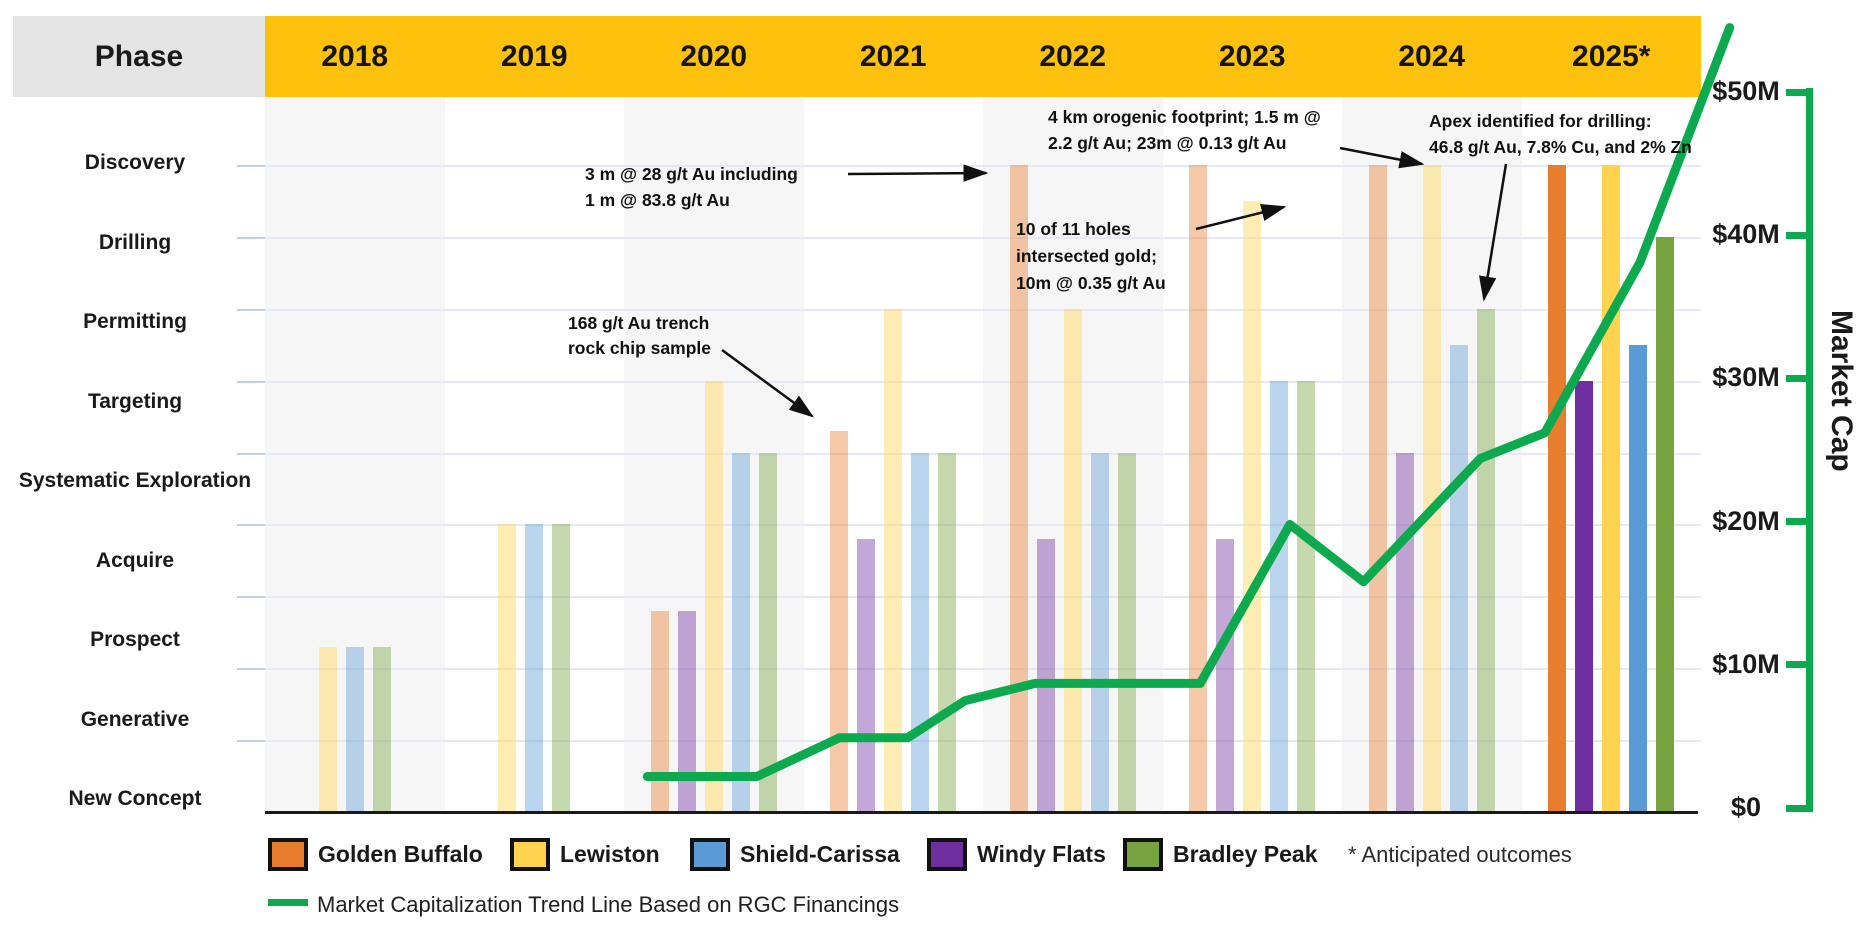 Image resolution: width=1873 pixels, height=931 pixels. I want to click on legend-label-shield-carissa: Shield-Carissa, so click(820, 854).